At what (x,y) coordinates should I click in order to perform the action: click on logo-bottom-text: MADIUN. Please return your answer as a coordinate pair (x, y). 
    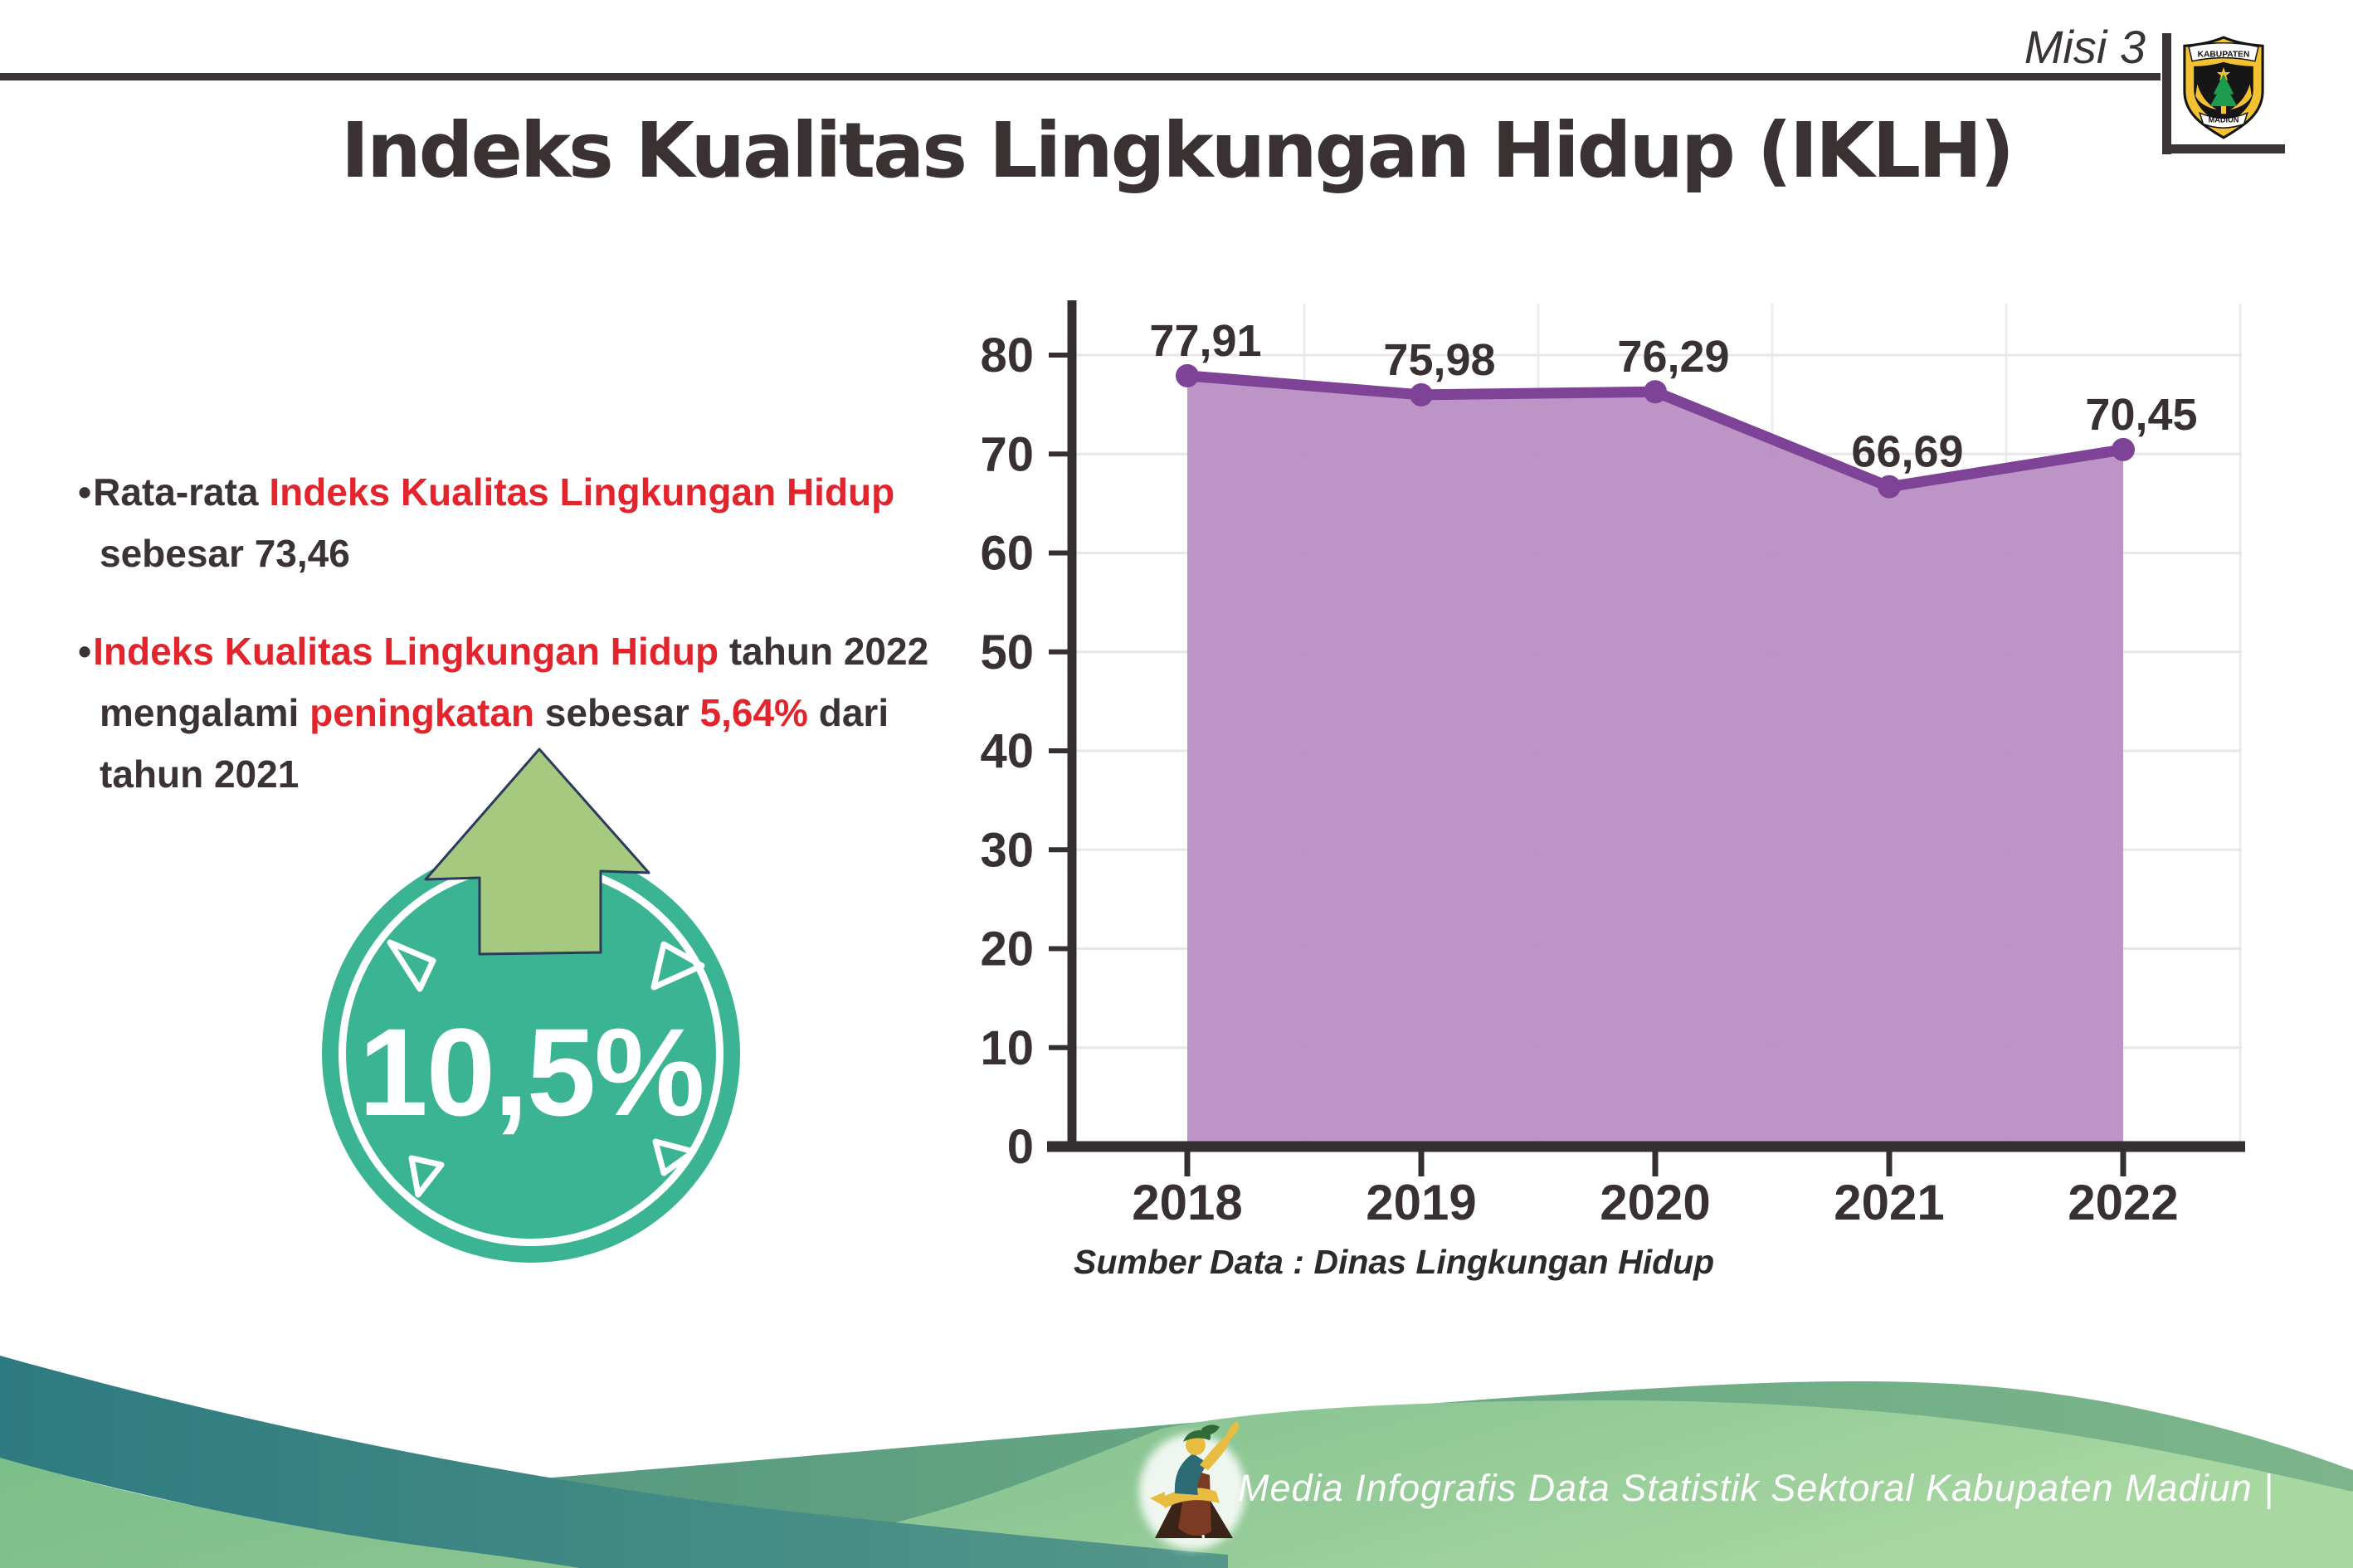
    Looking at the image, I should click on (2224, 119).